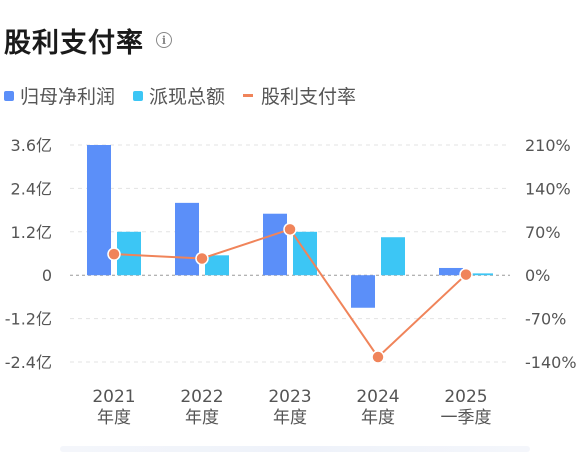 The image size is (581, 452). What do you see at coordinates (74, 43) in the screenshot?
I see `chart-title: 股利支付率` at bounding box center [74, 43].